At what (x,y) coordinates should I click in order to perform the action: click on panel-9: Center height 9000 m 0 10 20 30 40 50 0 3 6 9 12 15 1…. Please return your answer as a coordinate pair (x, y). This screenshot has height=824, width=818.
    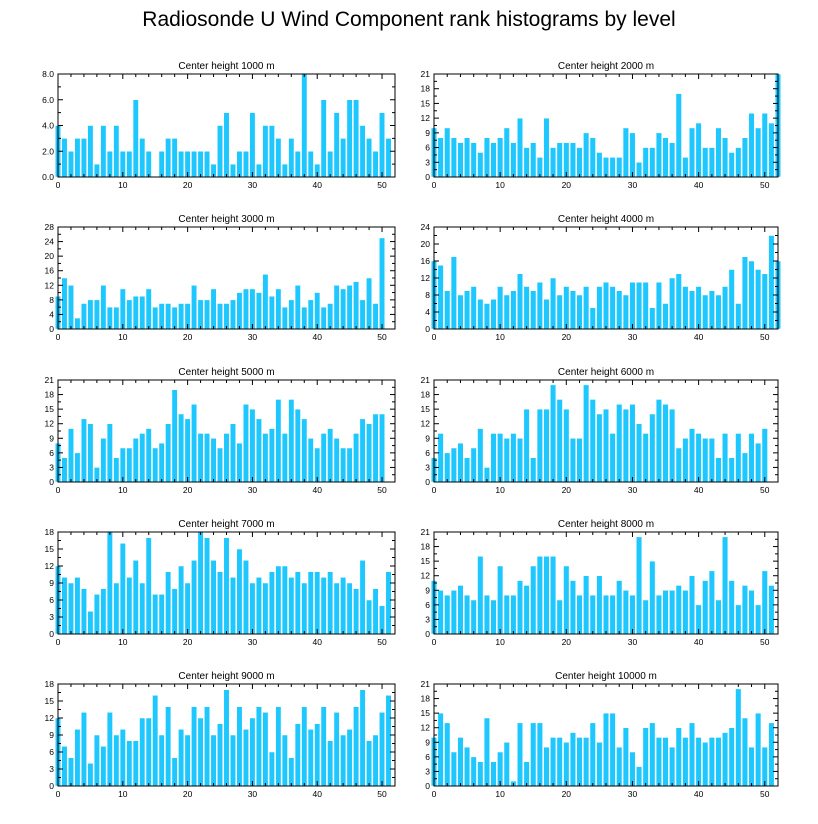
    Looking at the image, I should click on (220, 735).